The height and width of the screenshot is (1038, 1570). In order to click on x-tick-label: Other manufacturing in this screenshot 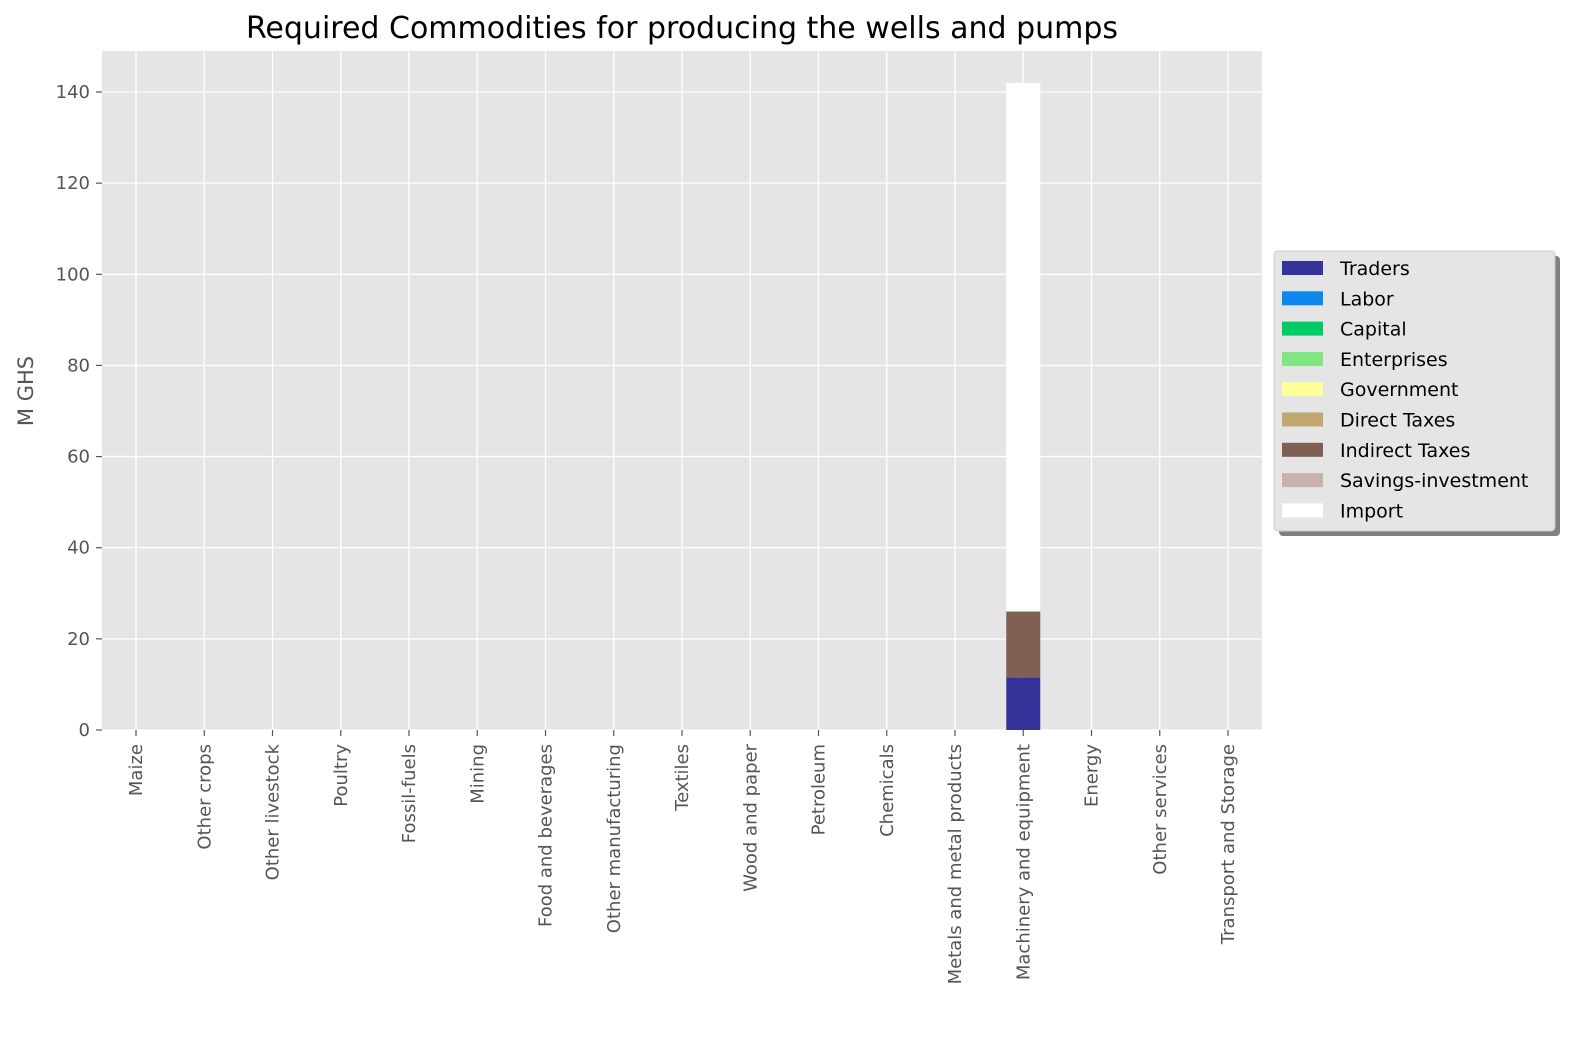, I will do `click(614, 838)`.